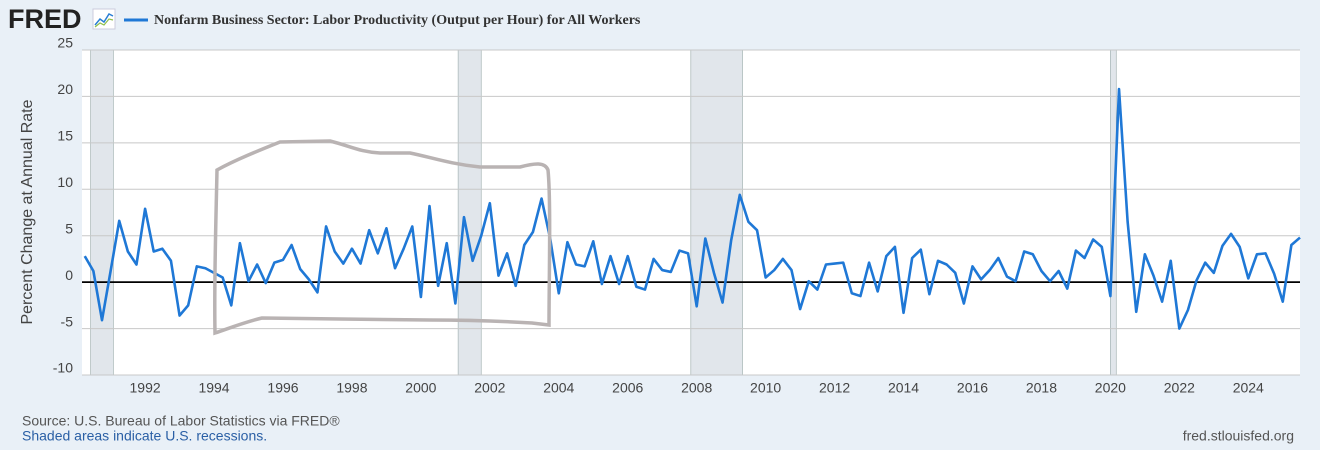 Image resolution: width=1320 pixels, height=450 pixels. Describe the element at coordinates (1179, 388) in the screenshot. I see `x-tick-label: 2022` at that location.